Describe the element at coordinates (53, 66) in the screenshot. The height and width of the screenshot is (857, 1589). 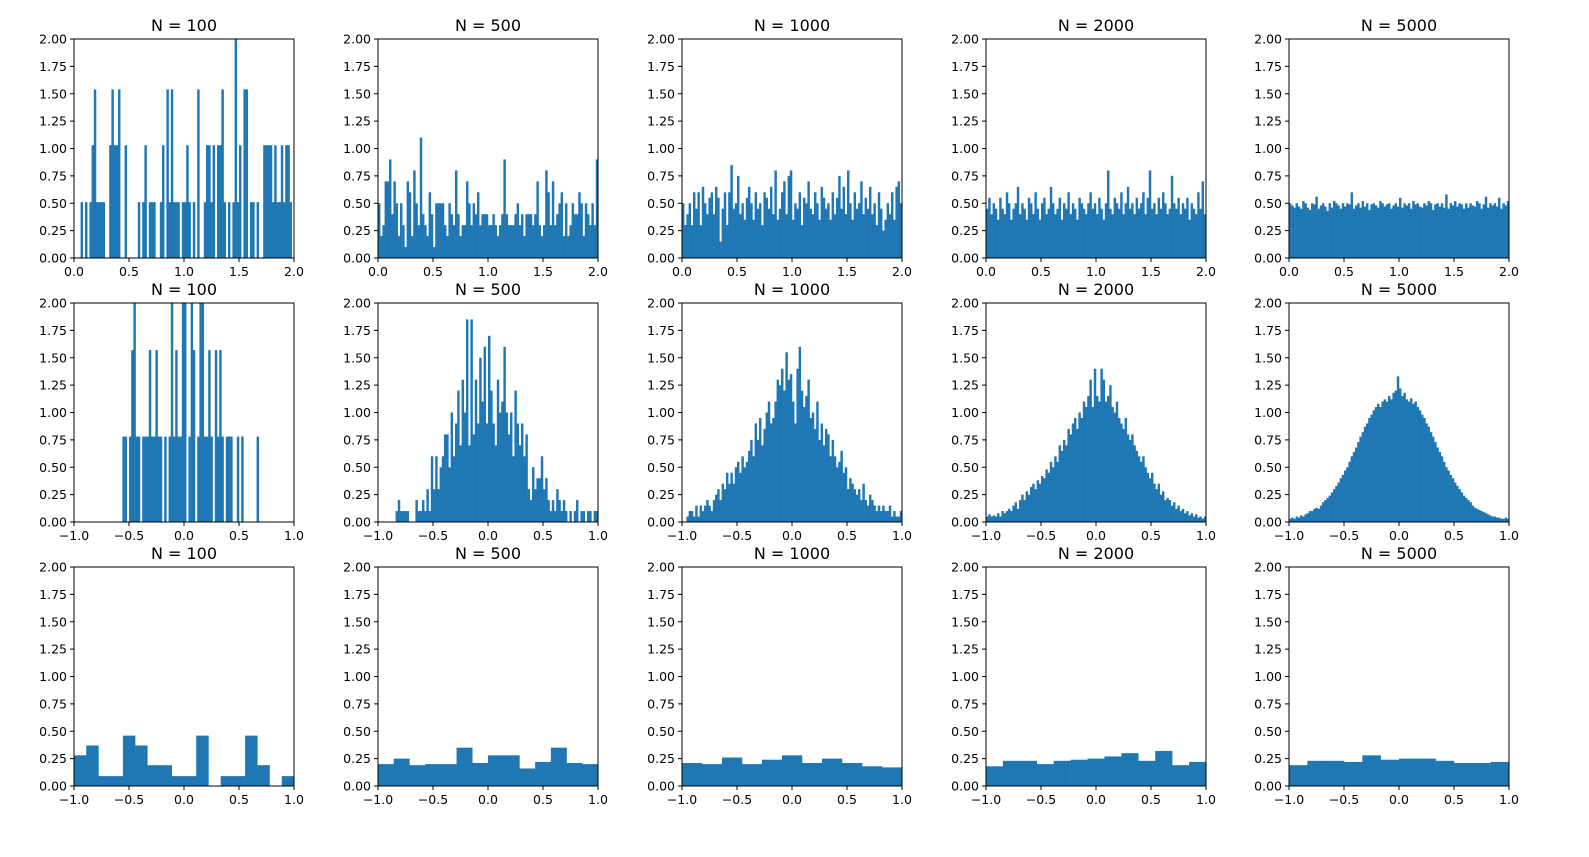
I see `y-tick-label: 1.75` at that location.